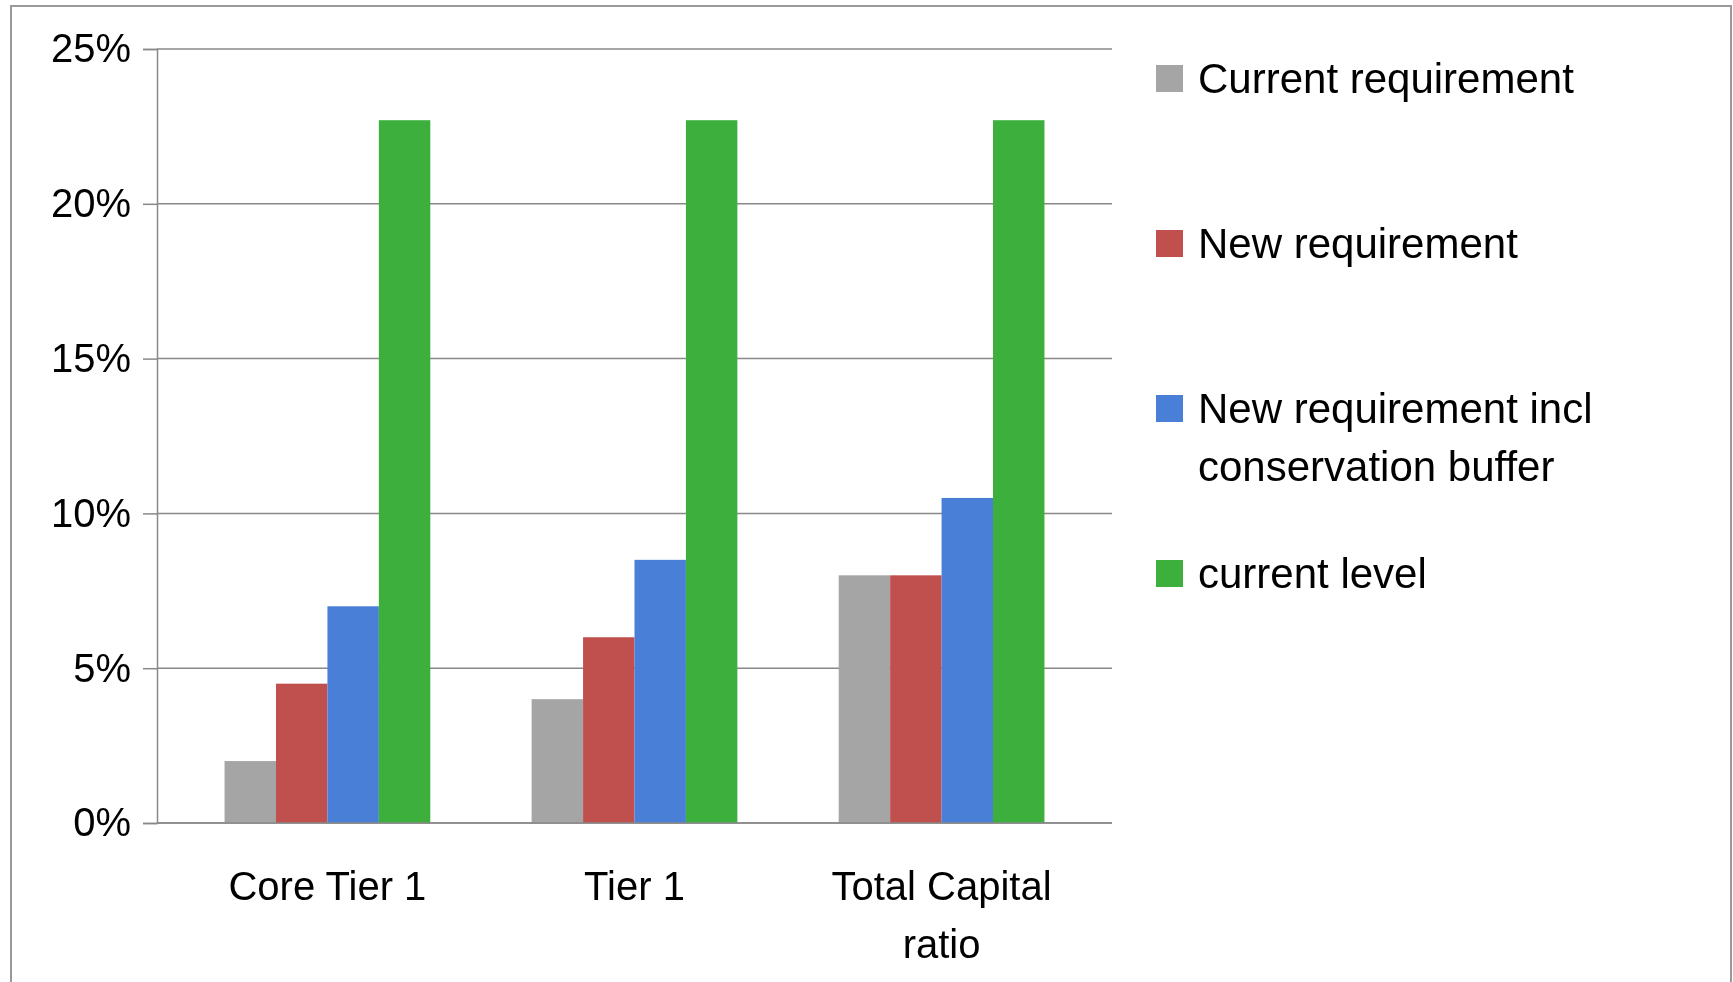 This screenshot has height=982, width=1733. Describe the element at coordinates (102, 667) in the screenshot. I see `y-tick-label: 5%` at that location.